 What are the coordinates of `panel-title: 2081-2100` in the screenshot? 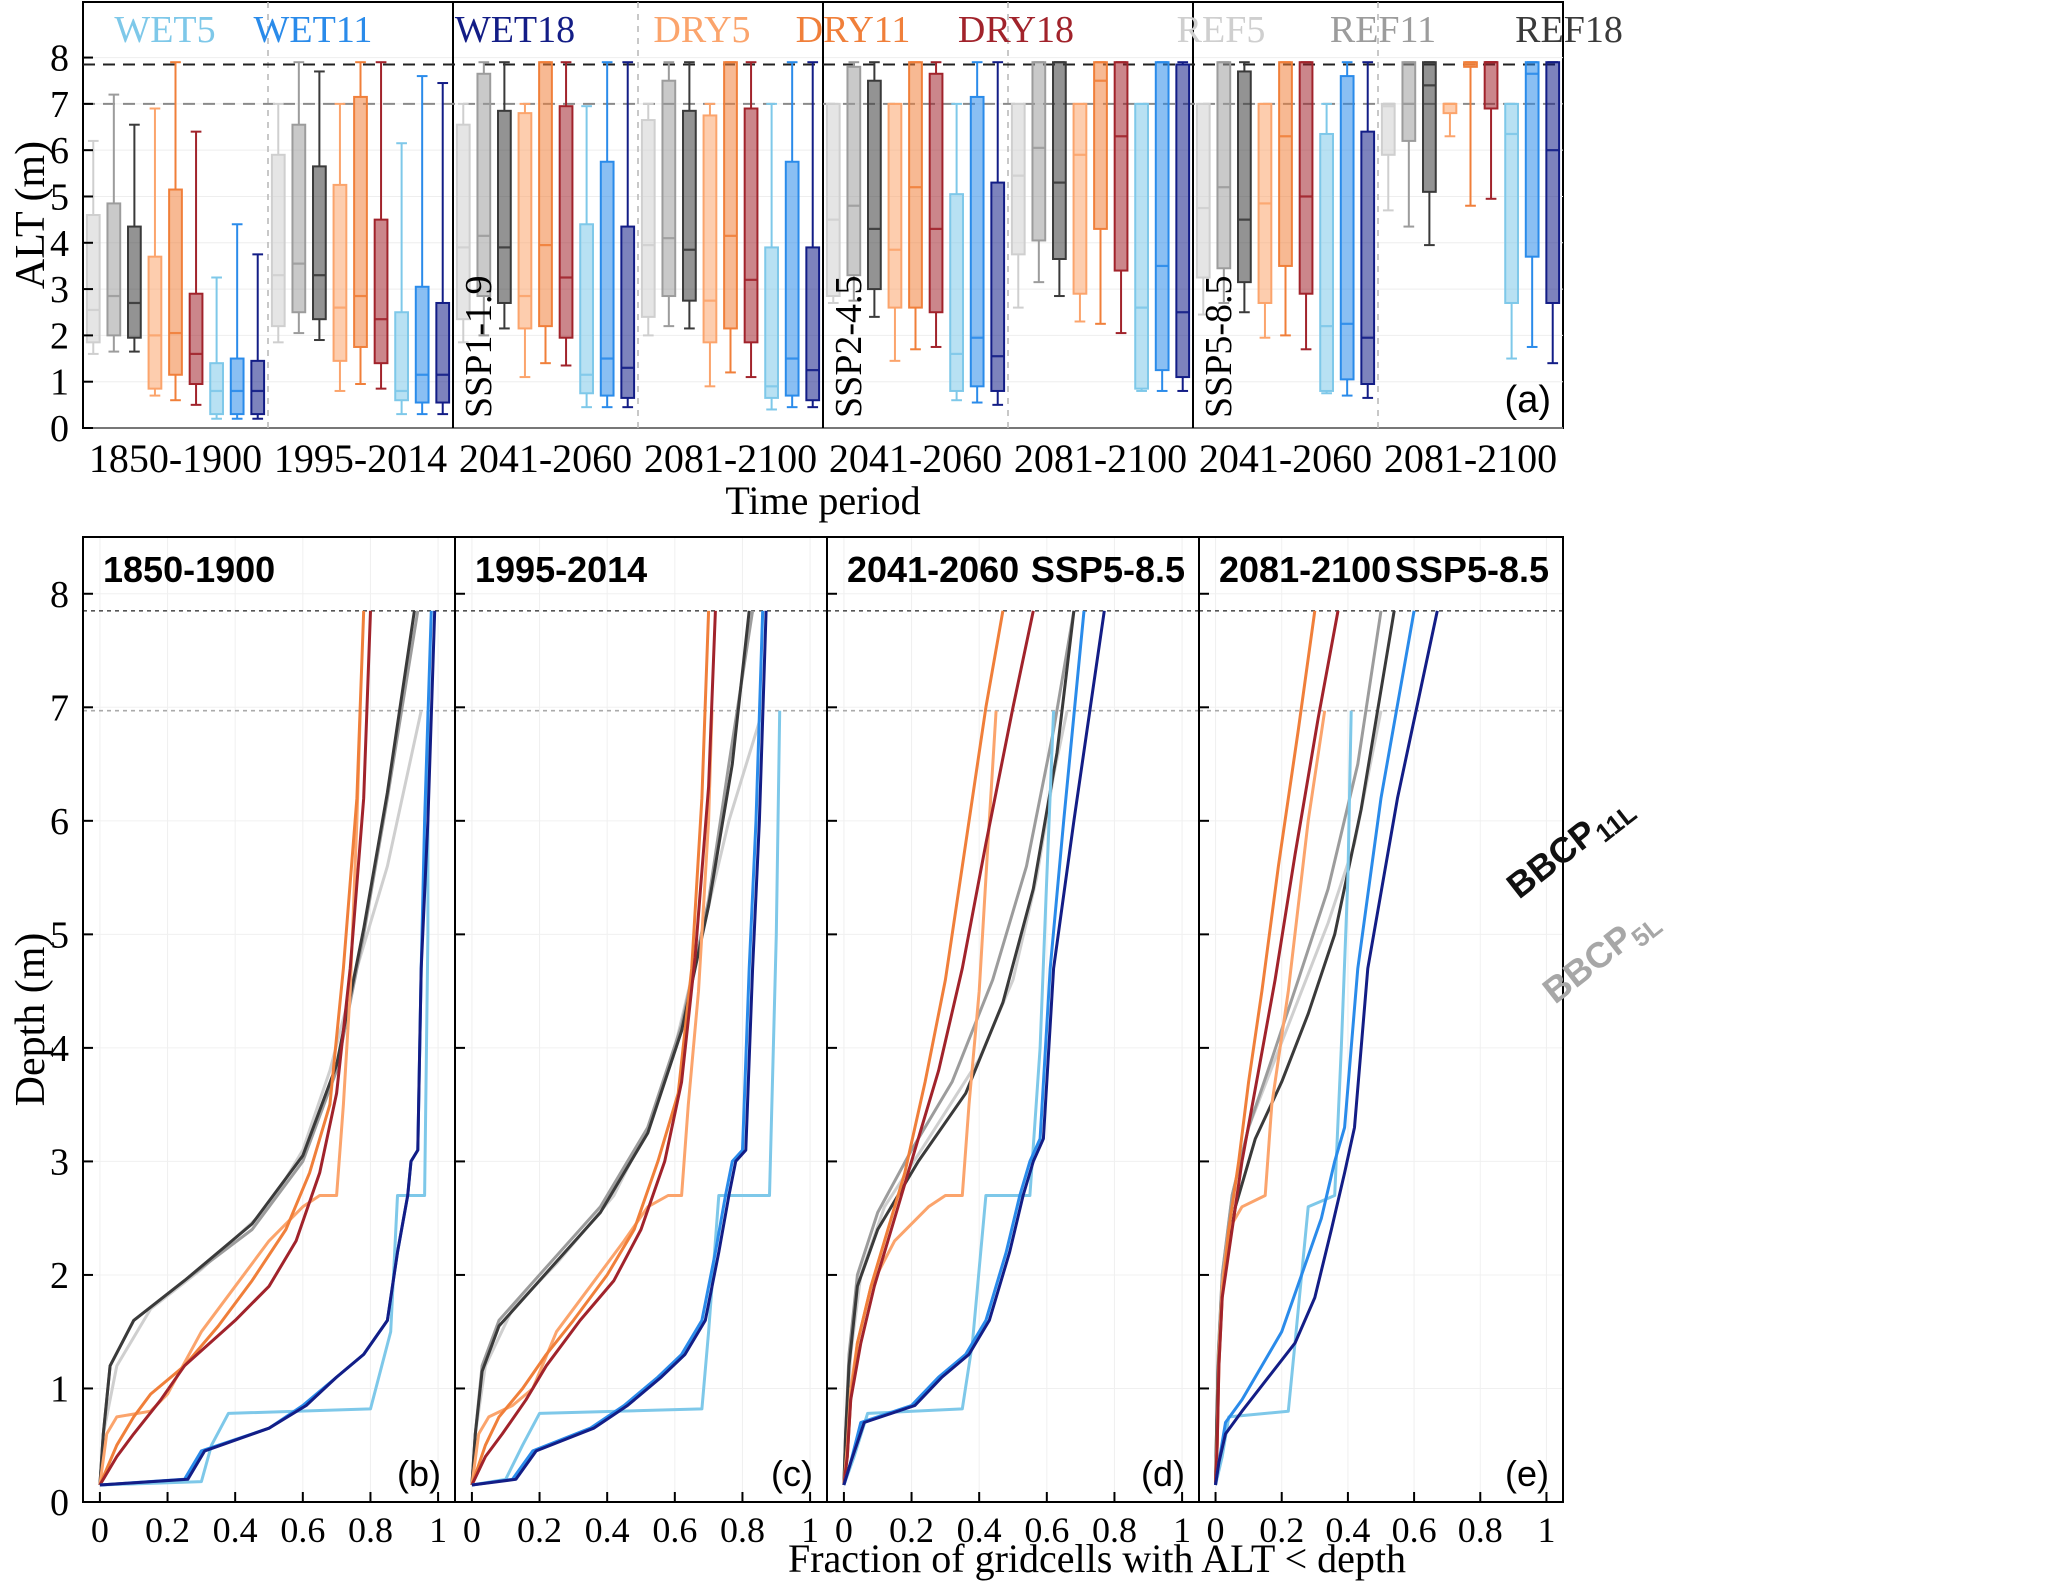 It's located at (1305, 569).